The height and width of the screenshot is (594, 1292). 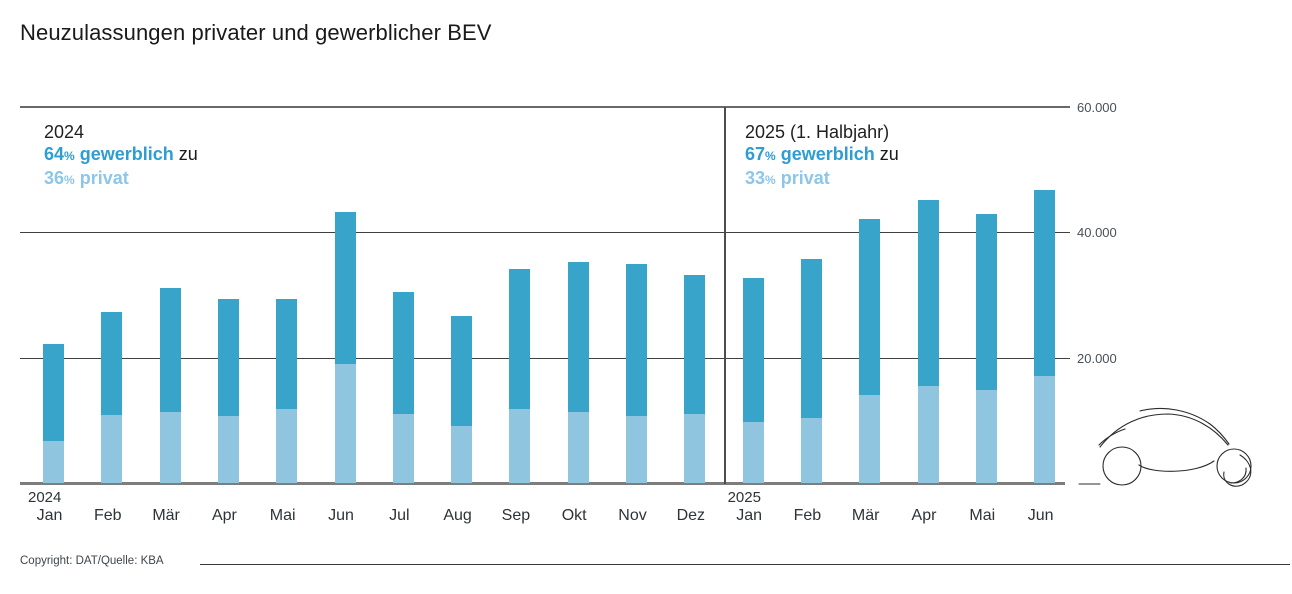 I want to click on gridline-40k, so click(x=545, y=232).